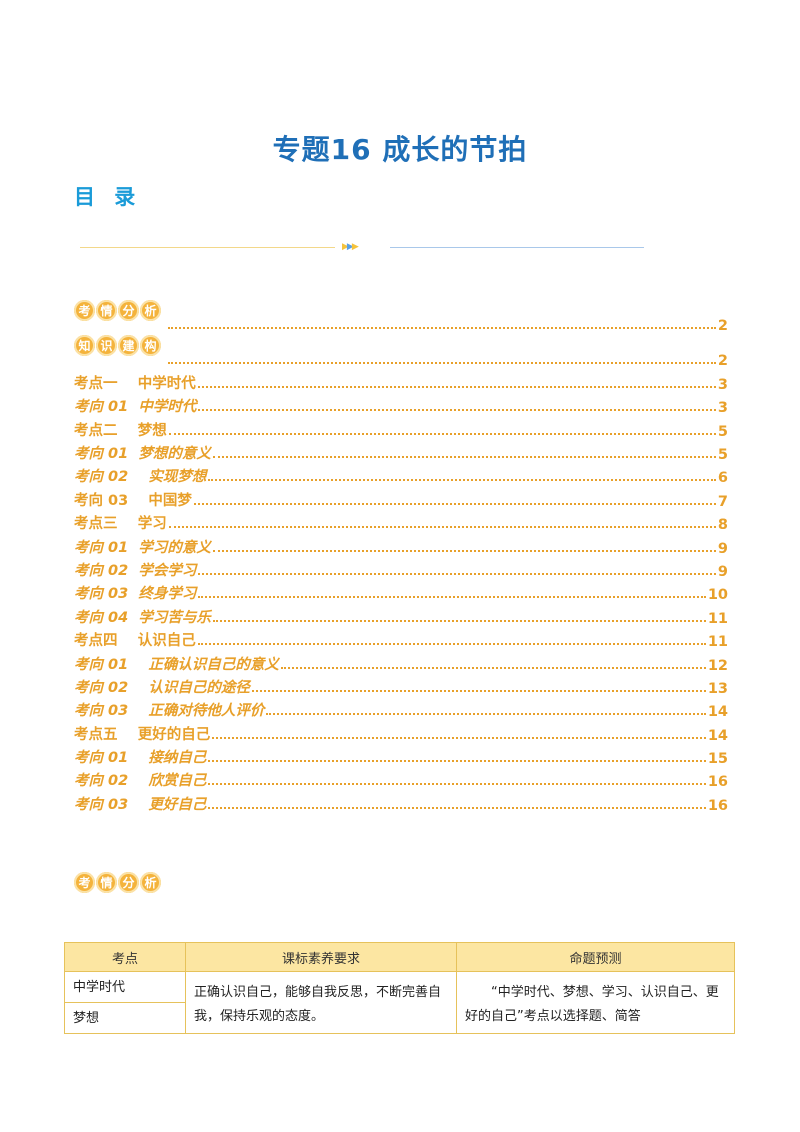 Image resolution: width=800 pixels, height=1132 pixels. I want to click on toc-entry-label: 考点四 认识自己, so click(135, 641).